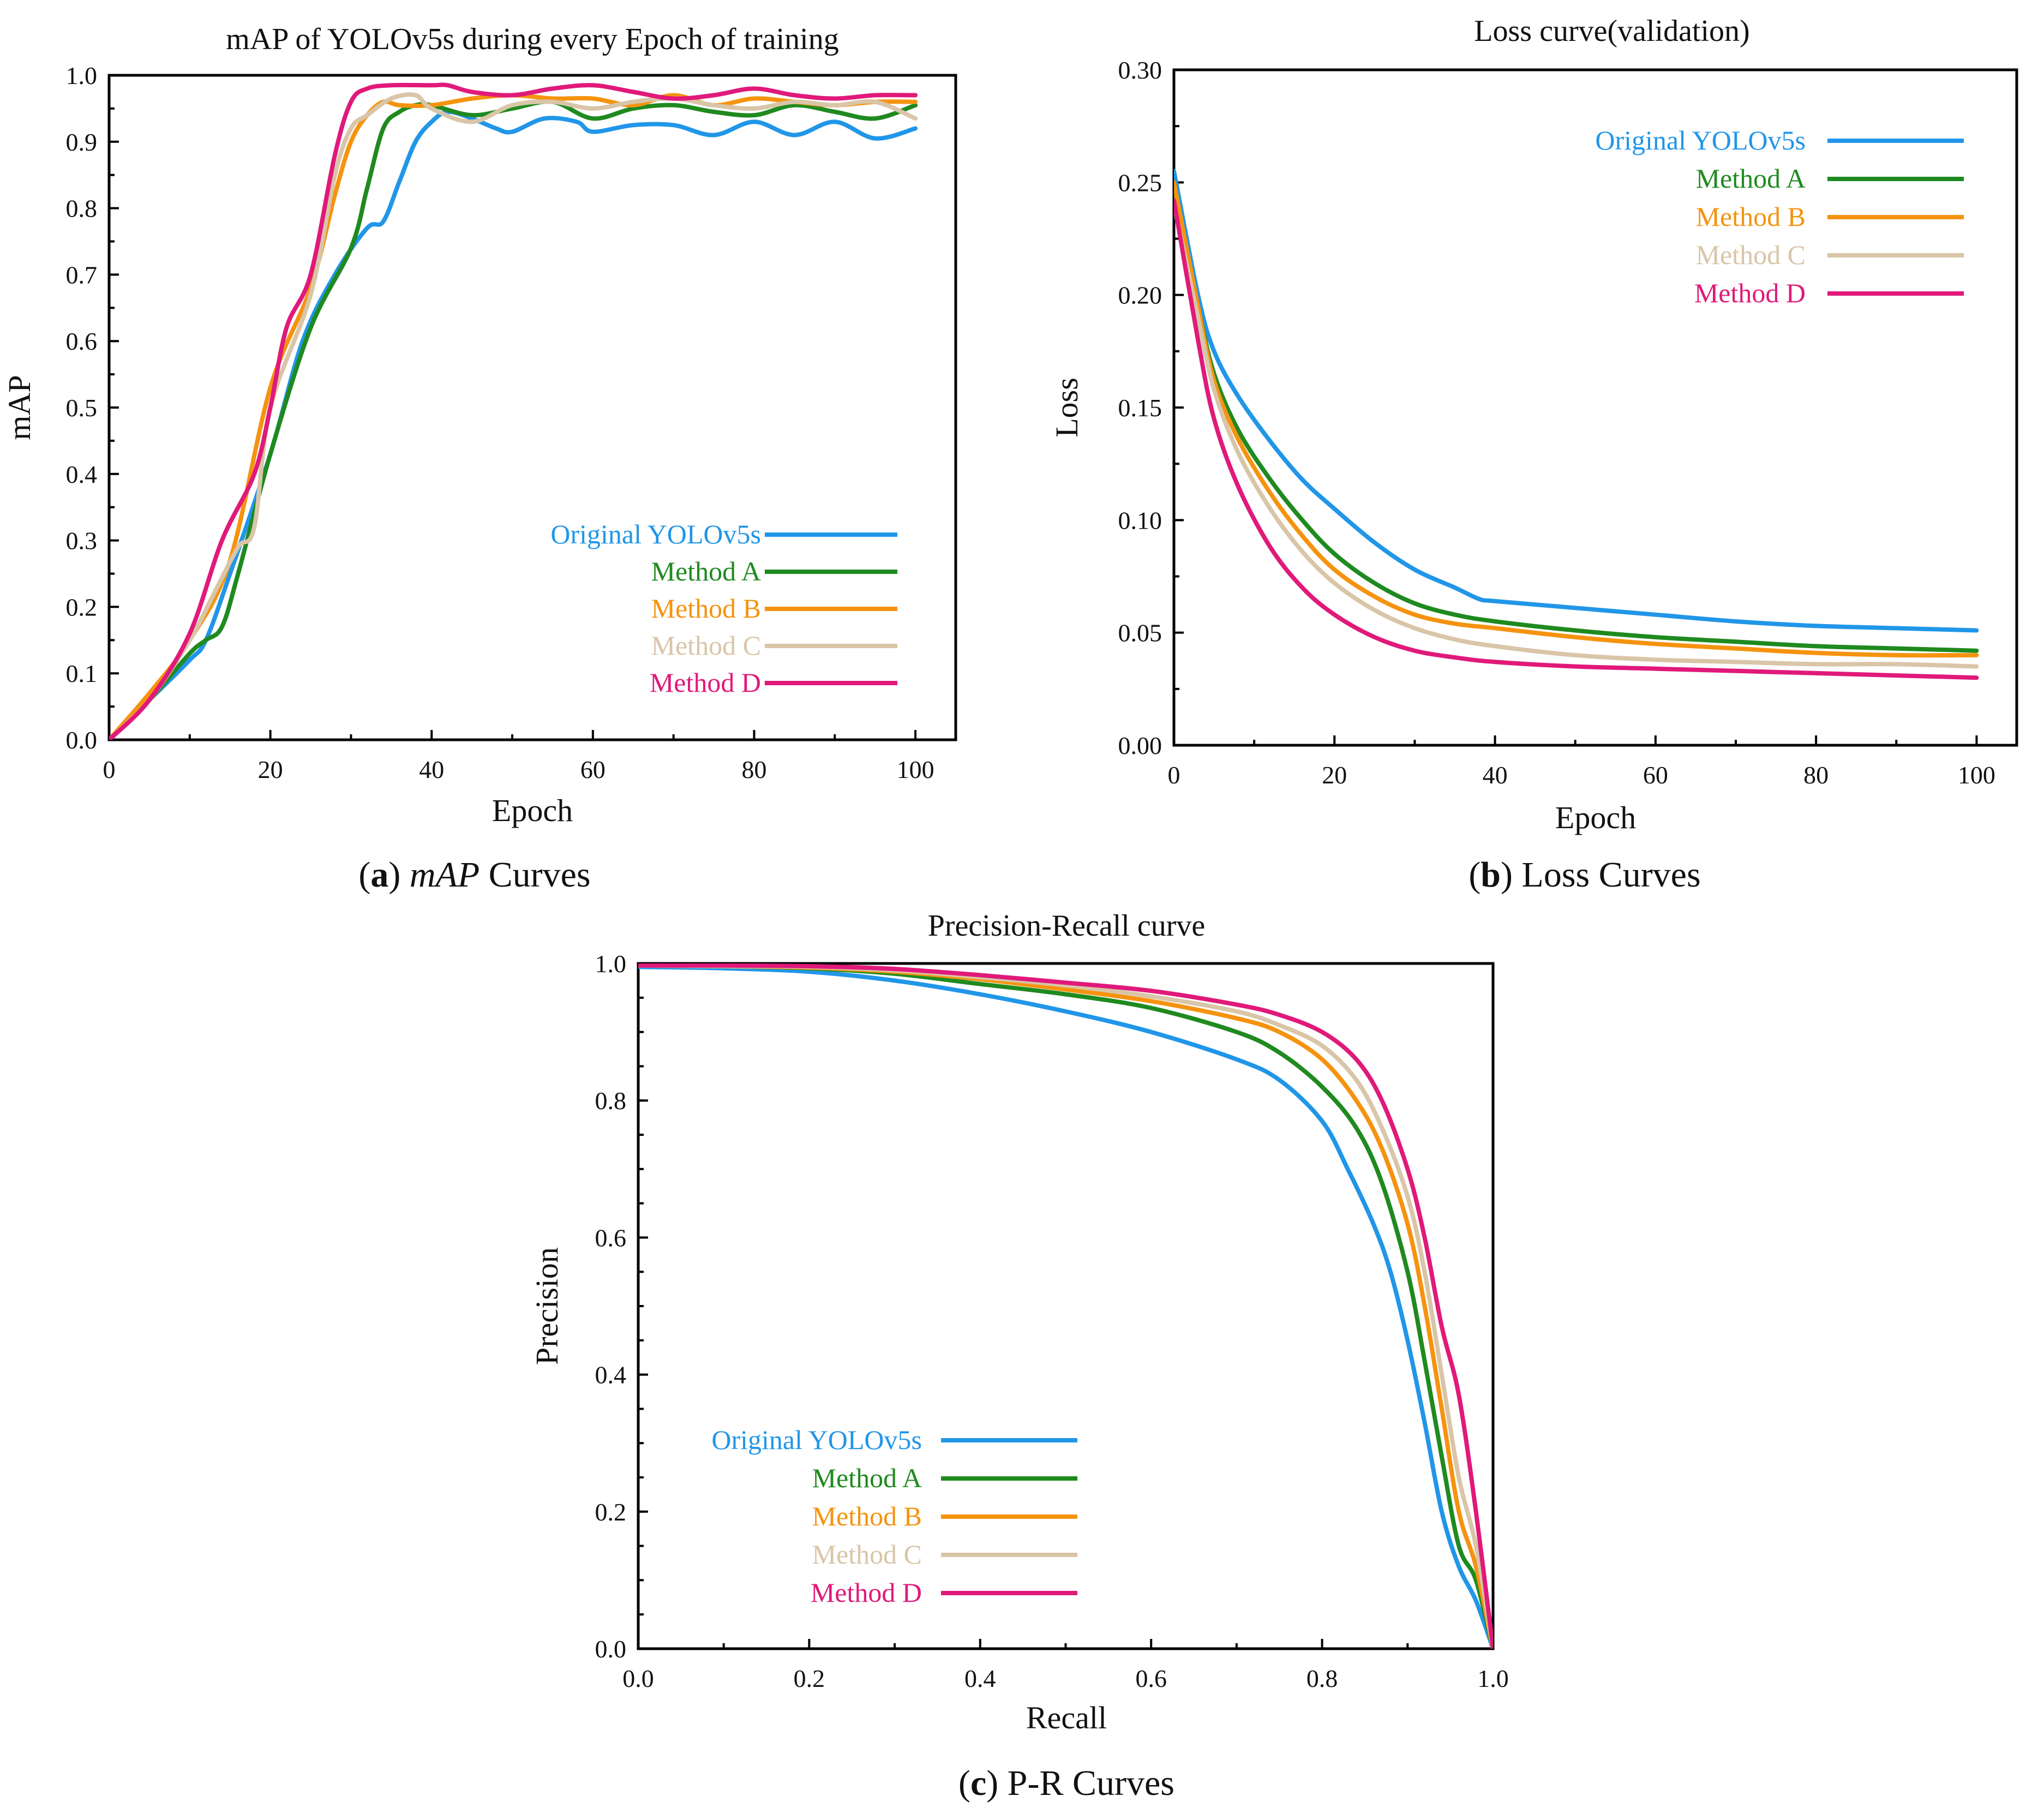 This screenshot has height=1820, width=2026. Describe the element at coordinates (547, 1306) in the screenshot. I see `y-axis-label: Precision` at that location.